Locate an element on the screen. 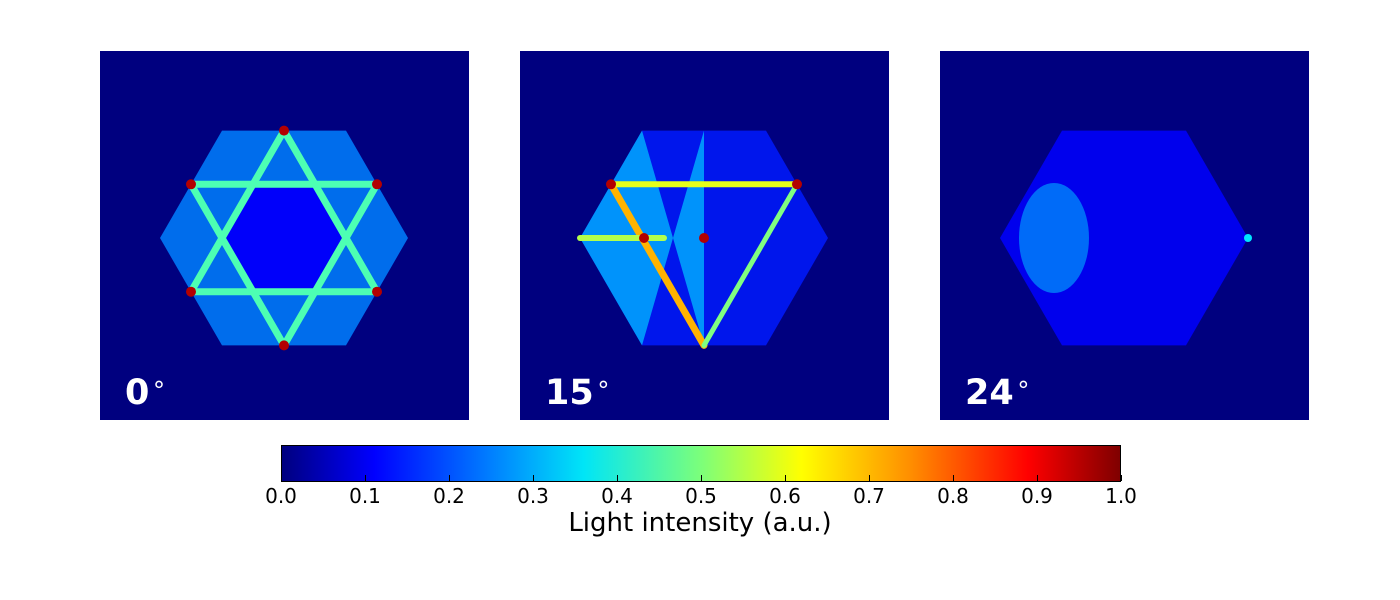 This screenshot has width=1400, height=600. colorbar-tick-label: 0.4 is located at coordinates (617, 496).